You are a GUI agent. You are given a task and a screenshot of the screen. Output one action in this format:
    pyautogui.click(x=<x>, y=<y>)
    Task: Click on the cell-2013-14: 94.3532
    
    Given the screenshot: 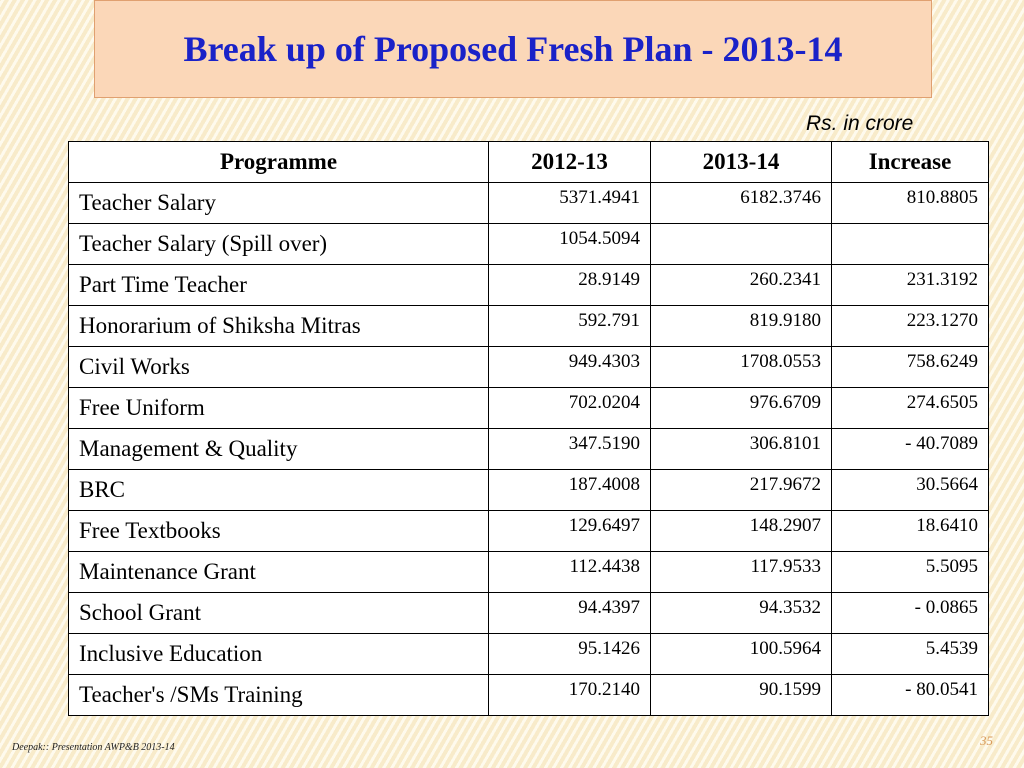 What is the action you would take?
    pyautogui.click(x=741, y=613)
    